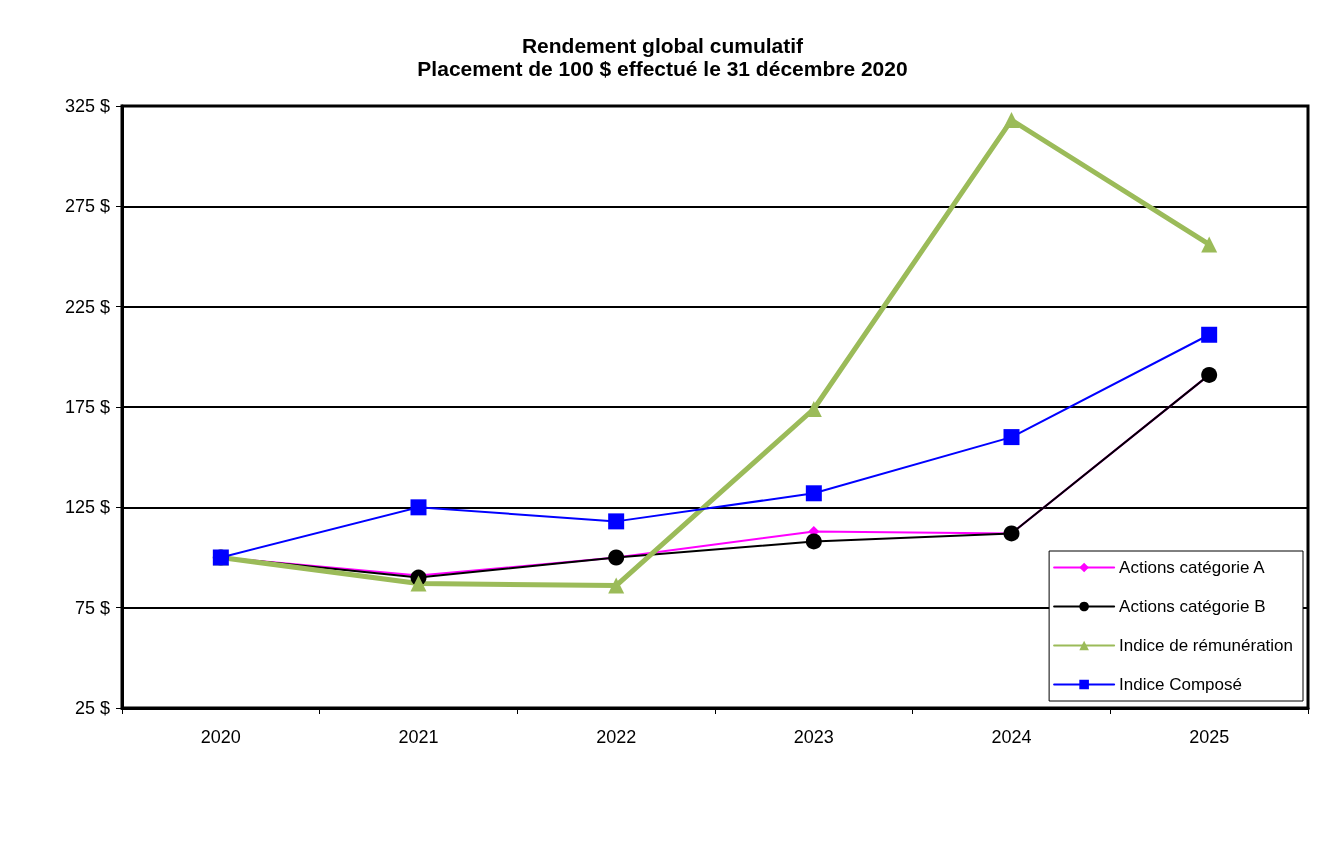 This screenshot has height=841, width=1325. Describe the element at coordinates (1192, 606) in the screenshot. I see `legend-label: Actions catégorie B` at that location.